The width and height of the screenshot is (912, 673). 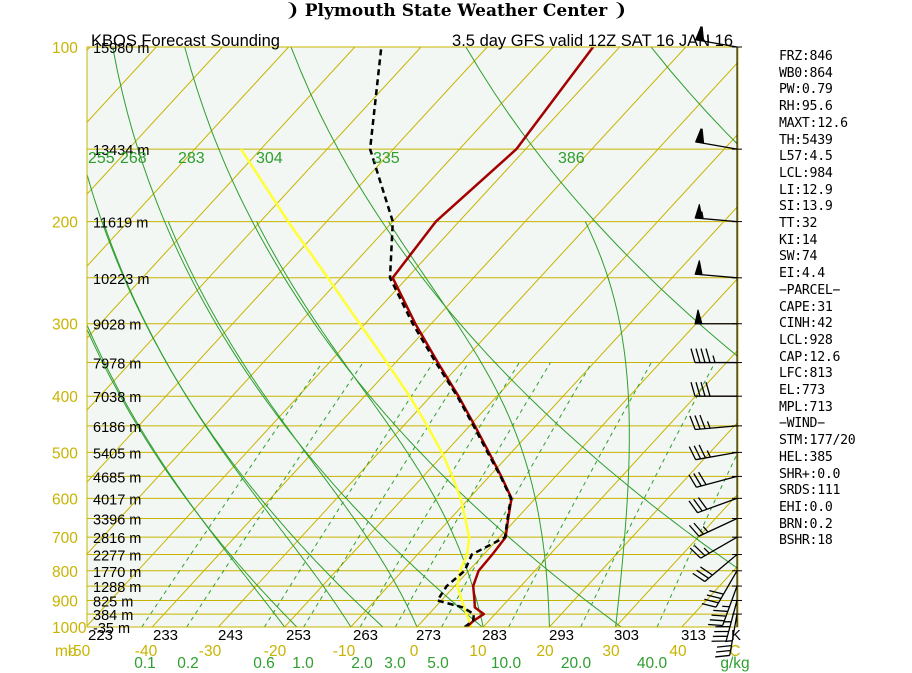 What do you see at coordinates (386, 158) in the screenshot?
I see `theta-label: 335` at bounding box center [386, 158].